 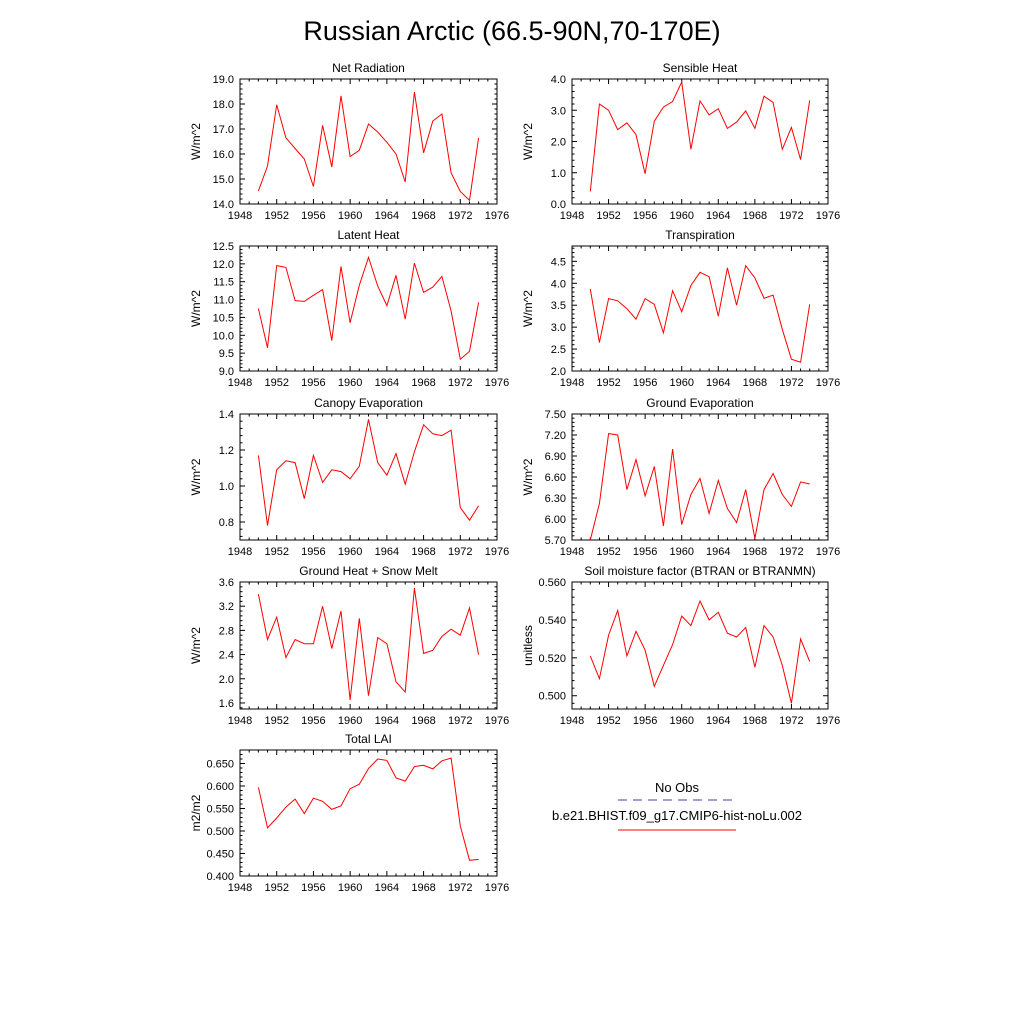 What do you see at coordinates (511, 31) in the screenshot?
I see `figure-title: Russian Arctic (66.5-90N,70-170E)` at bounding box center [511, 31].